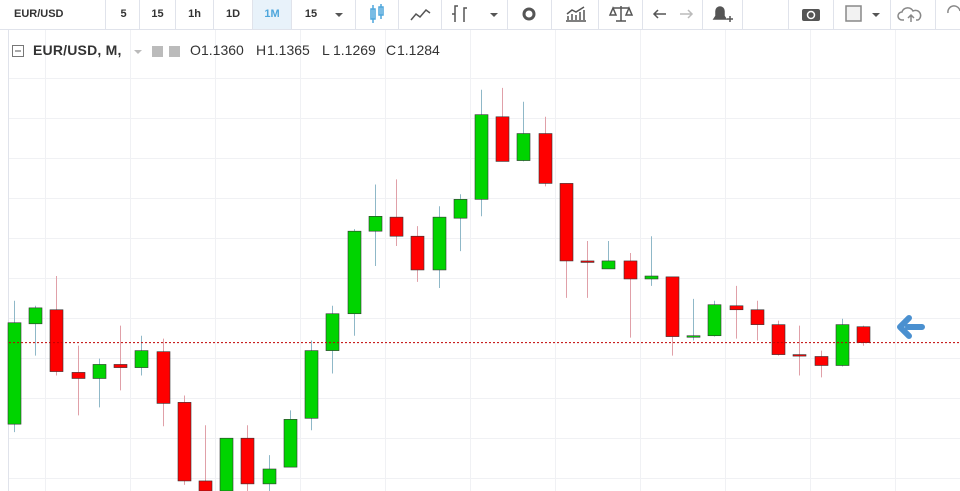 Image resolution: width=960 pixels, height=491 pixels. What do you see at coordinates (391, 50) in the screenshot?
I see `ohlc-key: C` at bounding box center [391, 50].